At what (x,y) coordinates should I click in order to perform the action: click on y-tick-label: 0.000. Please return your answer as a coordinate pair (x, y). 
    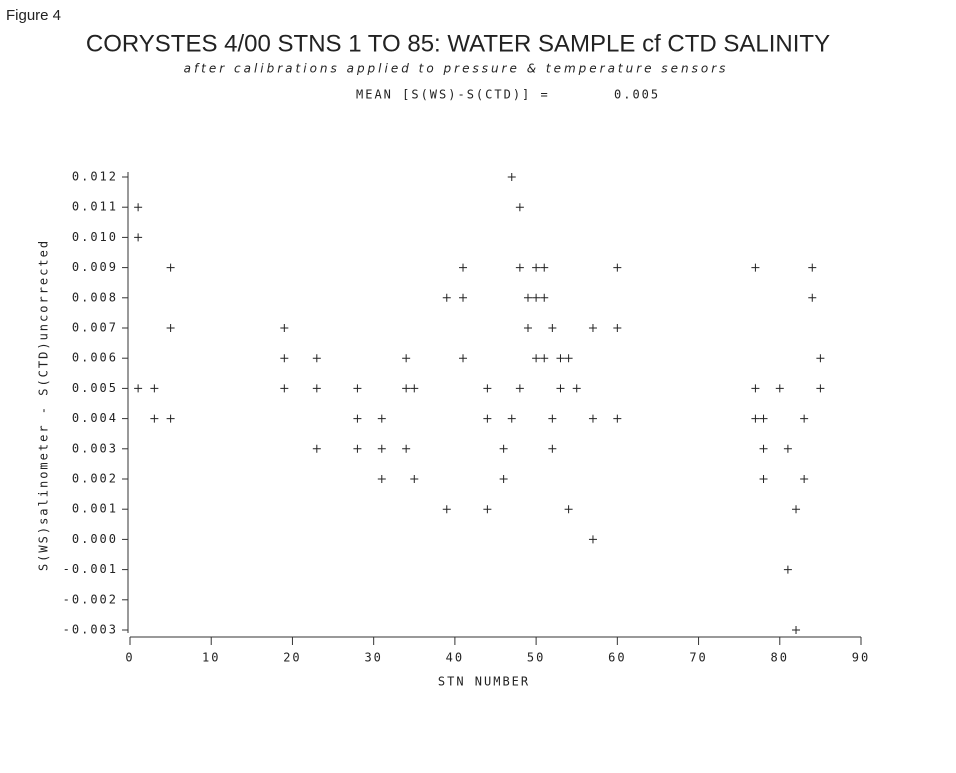
    Looking at the image, I should click on (95, 539).